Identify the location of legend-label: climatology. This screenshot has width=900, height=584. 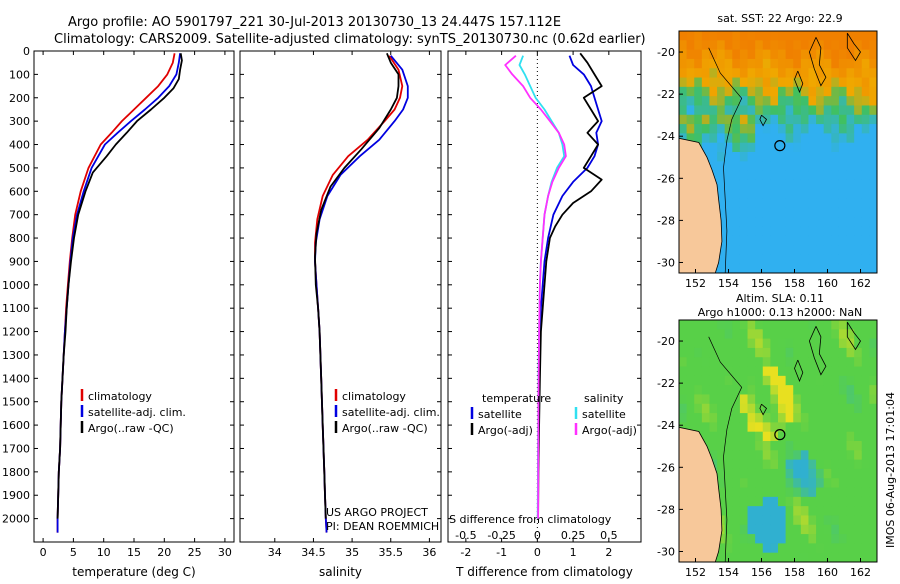
(374, 396).